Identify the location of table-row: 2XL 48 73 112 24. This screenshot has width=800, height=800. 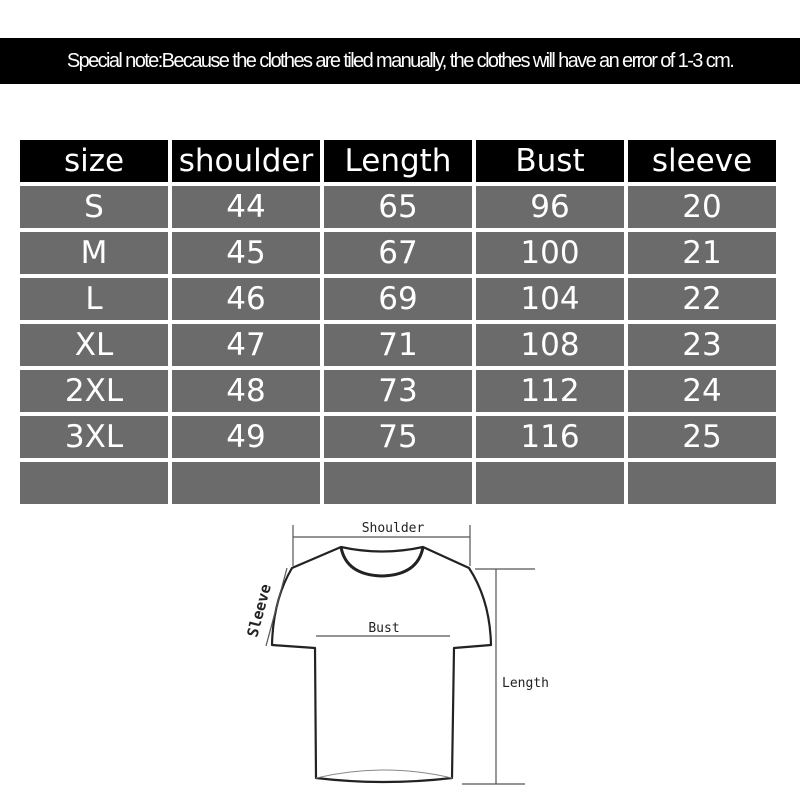
(398, 391).